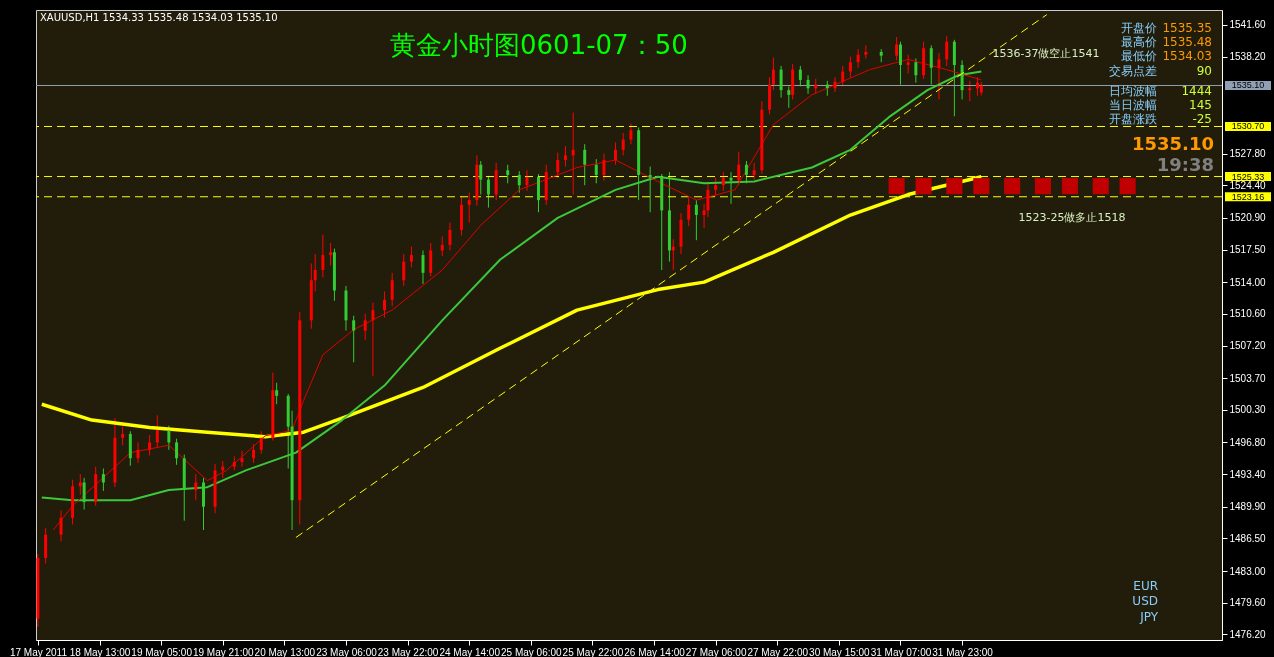 This screenshot has height=657, width=1274. What do you see at coordinates (1196, 91) in the screenshot?
I see `annotation: 1444` at bounding box center [1196, 91].